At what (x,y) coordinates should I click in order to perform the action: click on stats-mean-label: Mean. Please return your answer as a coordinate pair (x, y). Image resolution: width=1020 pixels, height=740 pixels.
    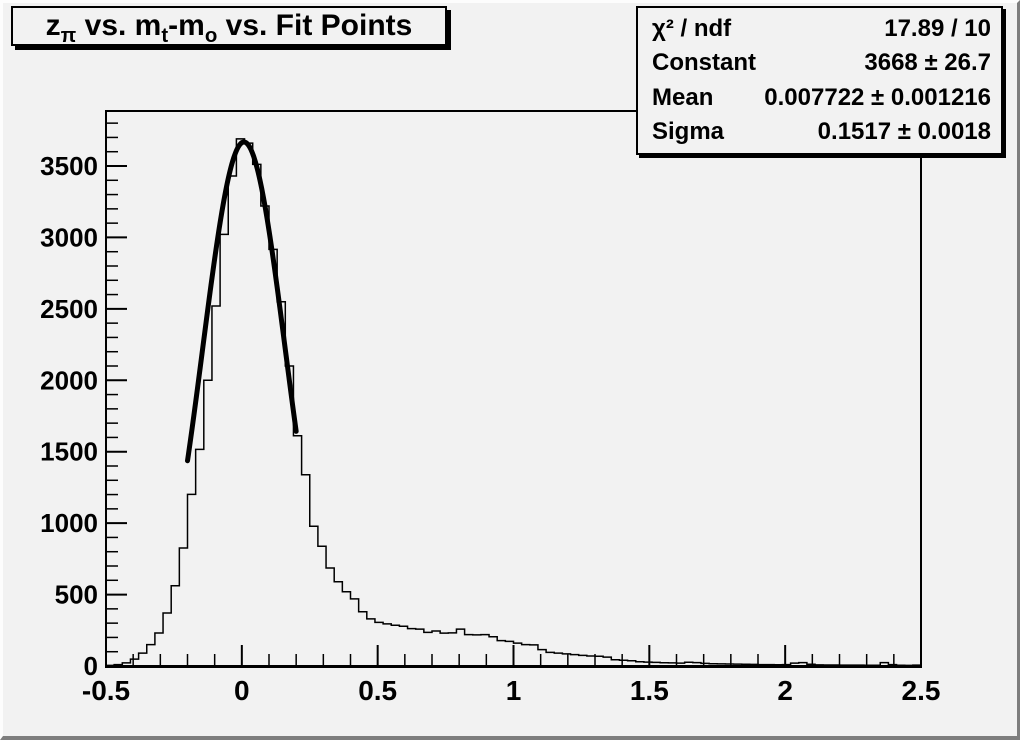
    Looking at the image, I should click on (683, 97).